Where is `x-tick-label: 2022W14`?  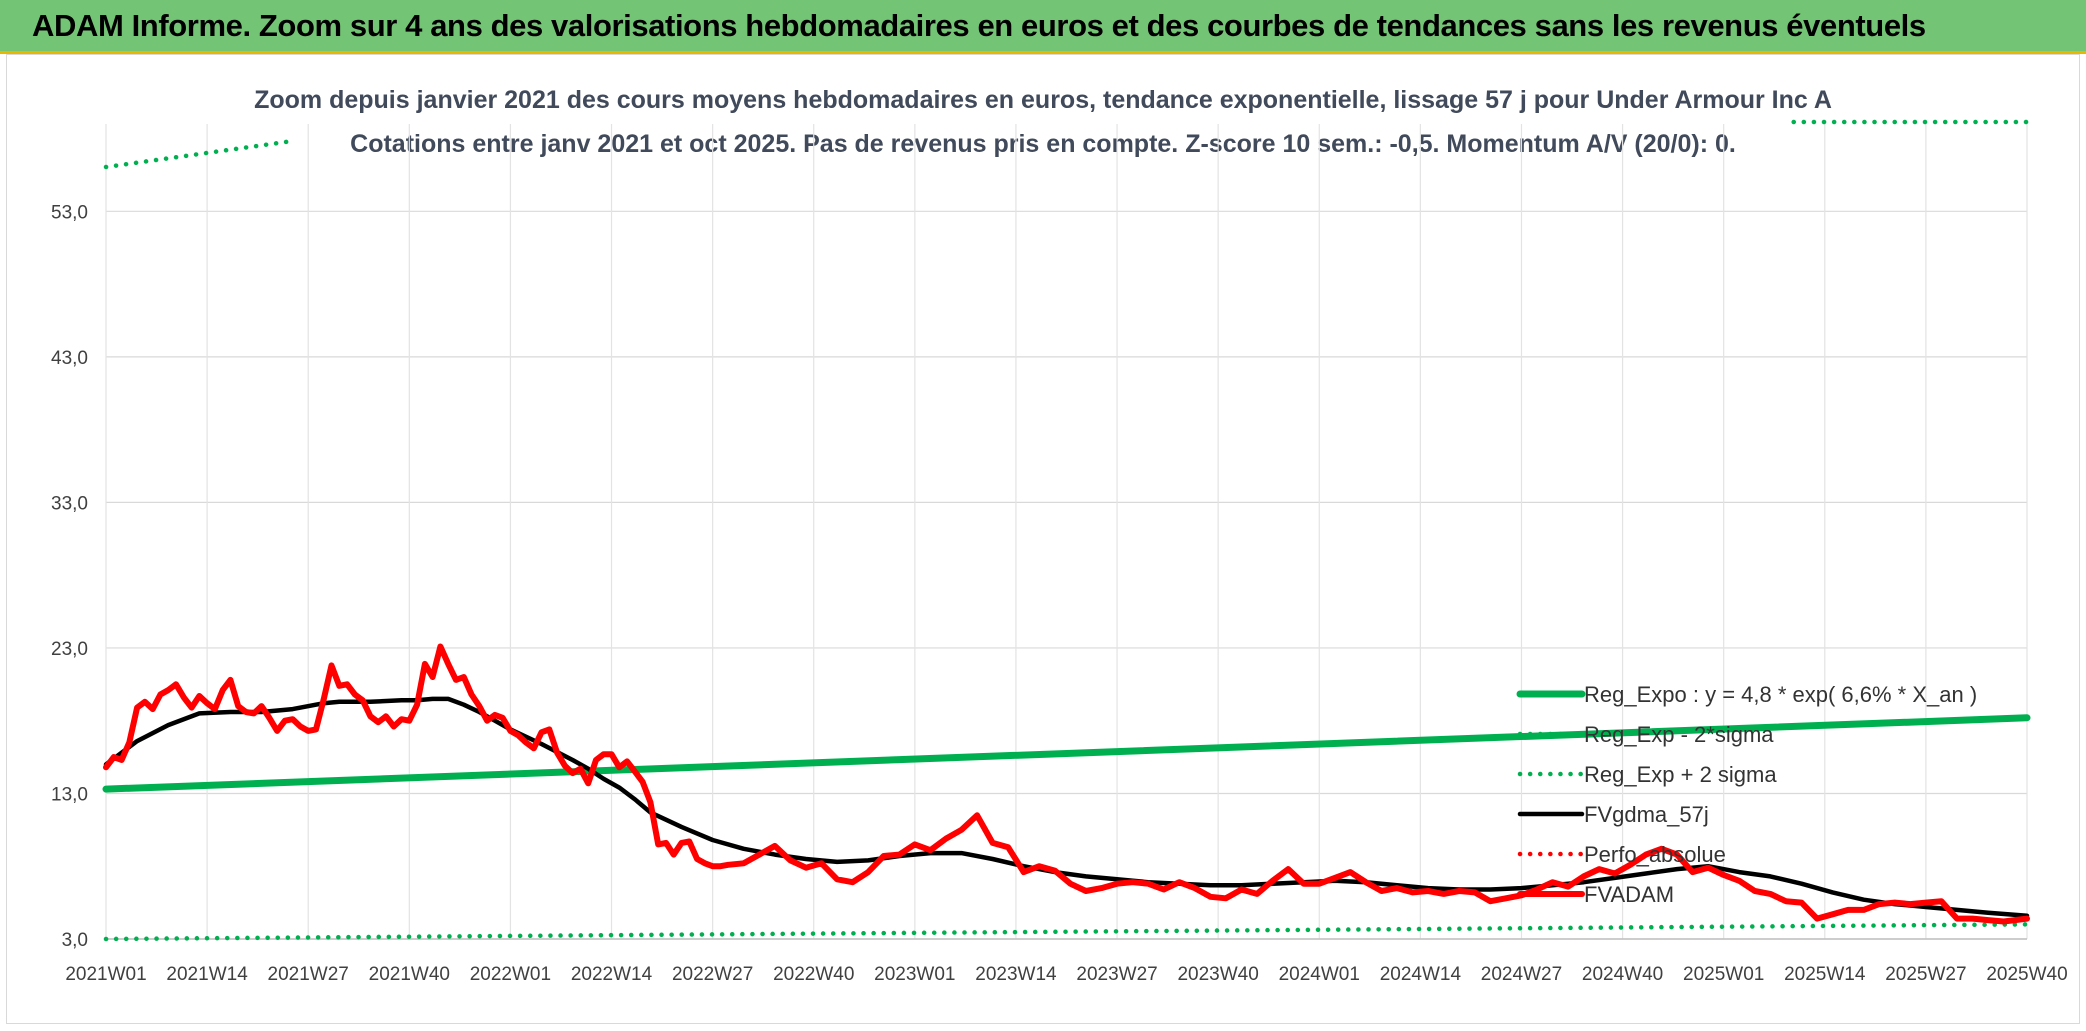
x-tick-label: 2022W14 is located at coordinates (612, 974).